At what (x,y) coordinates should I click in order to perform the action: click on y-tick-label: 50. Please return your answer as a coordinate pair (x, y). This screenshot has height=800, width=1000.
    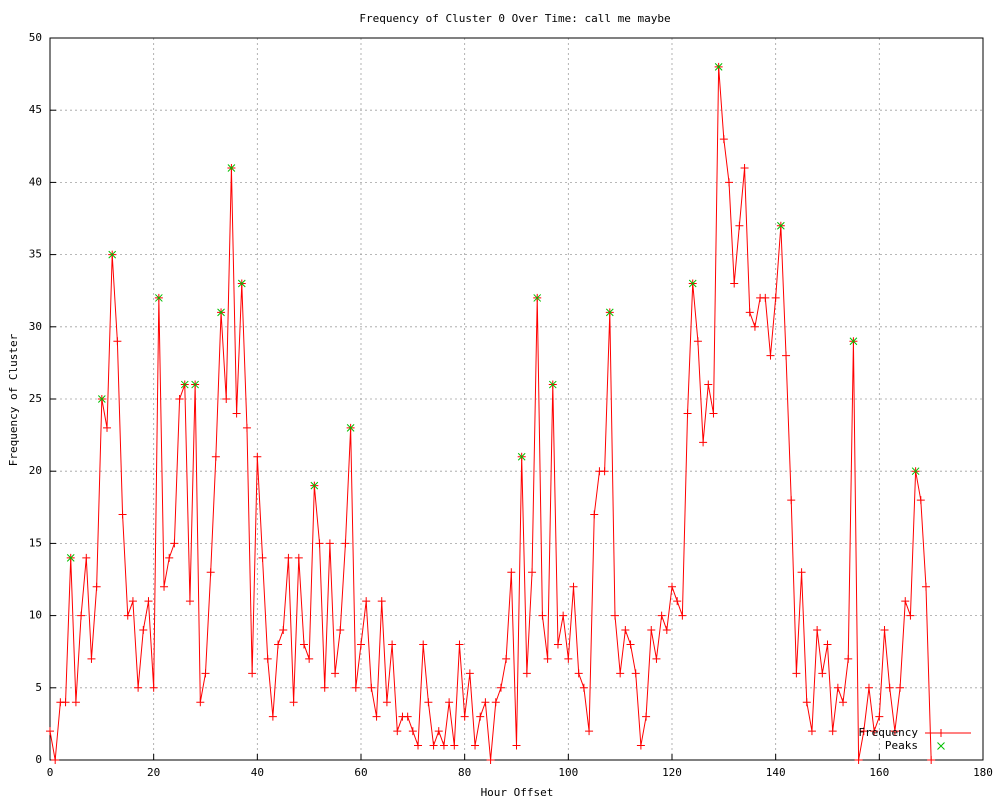
    Looking at the image, I should click on (35, 37).